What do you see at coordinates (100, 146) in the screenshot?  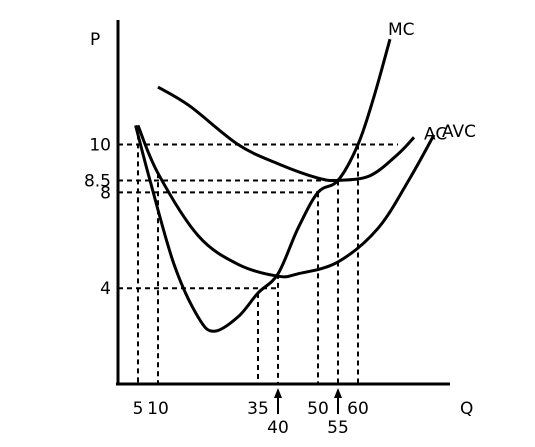 I see `y-tick-label: 10` at bounding box center [100, 146].